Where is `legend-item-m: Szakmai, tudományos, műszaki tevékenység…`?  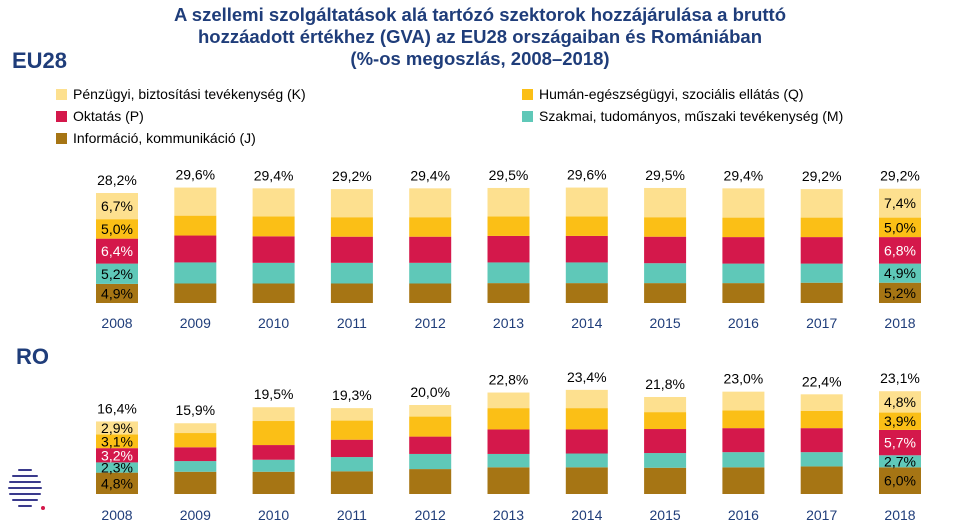
legend-item-m: Szakmai, tudományos, műszaki tevékenység… is located at coordinates (682, 116).